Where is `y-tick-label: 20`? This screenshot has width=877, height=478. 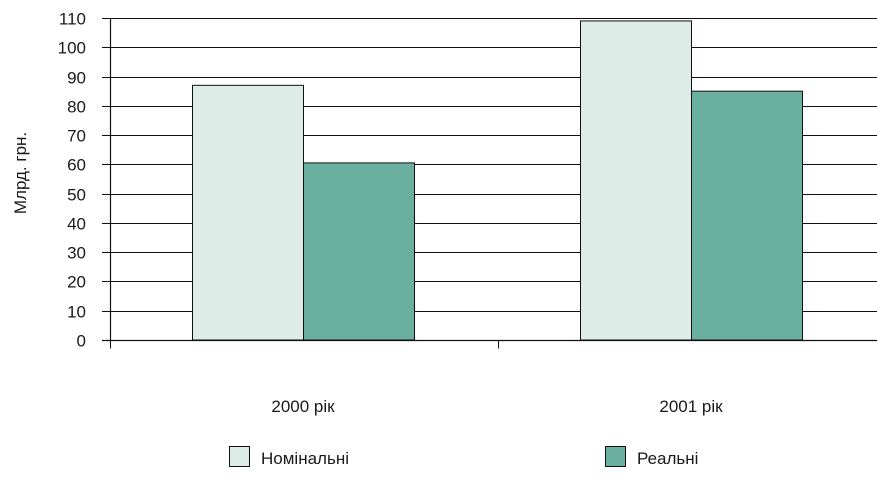
y-tick-label: 20 is located at coordinates (76, 282).